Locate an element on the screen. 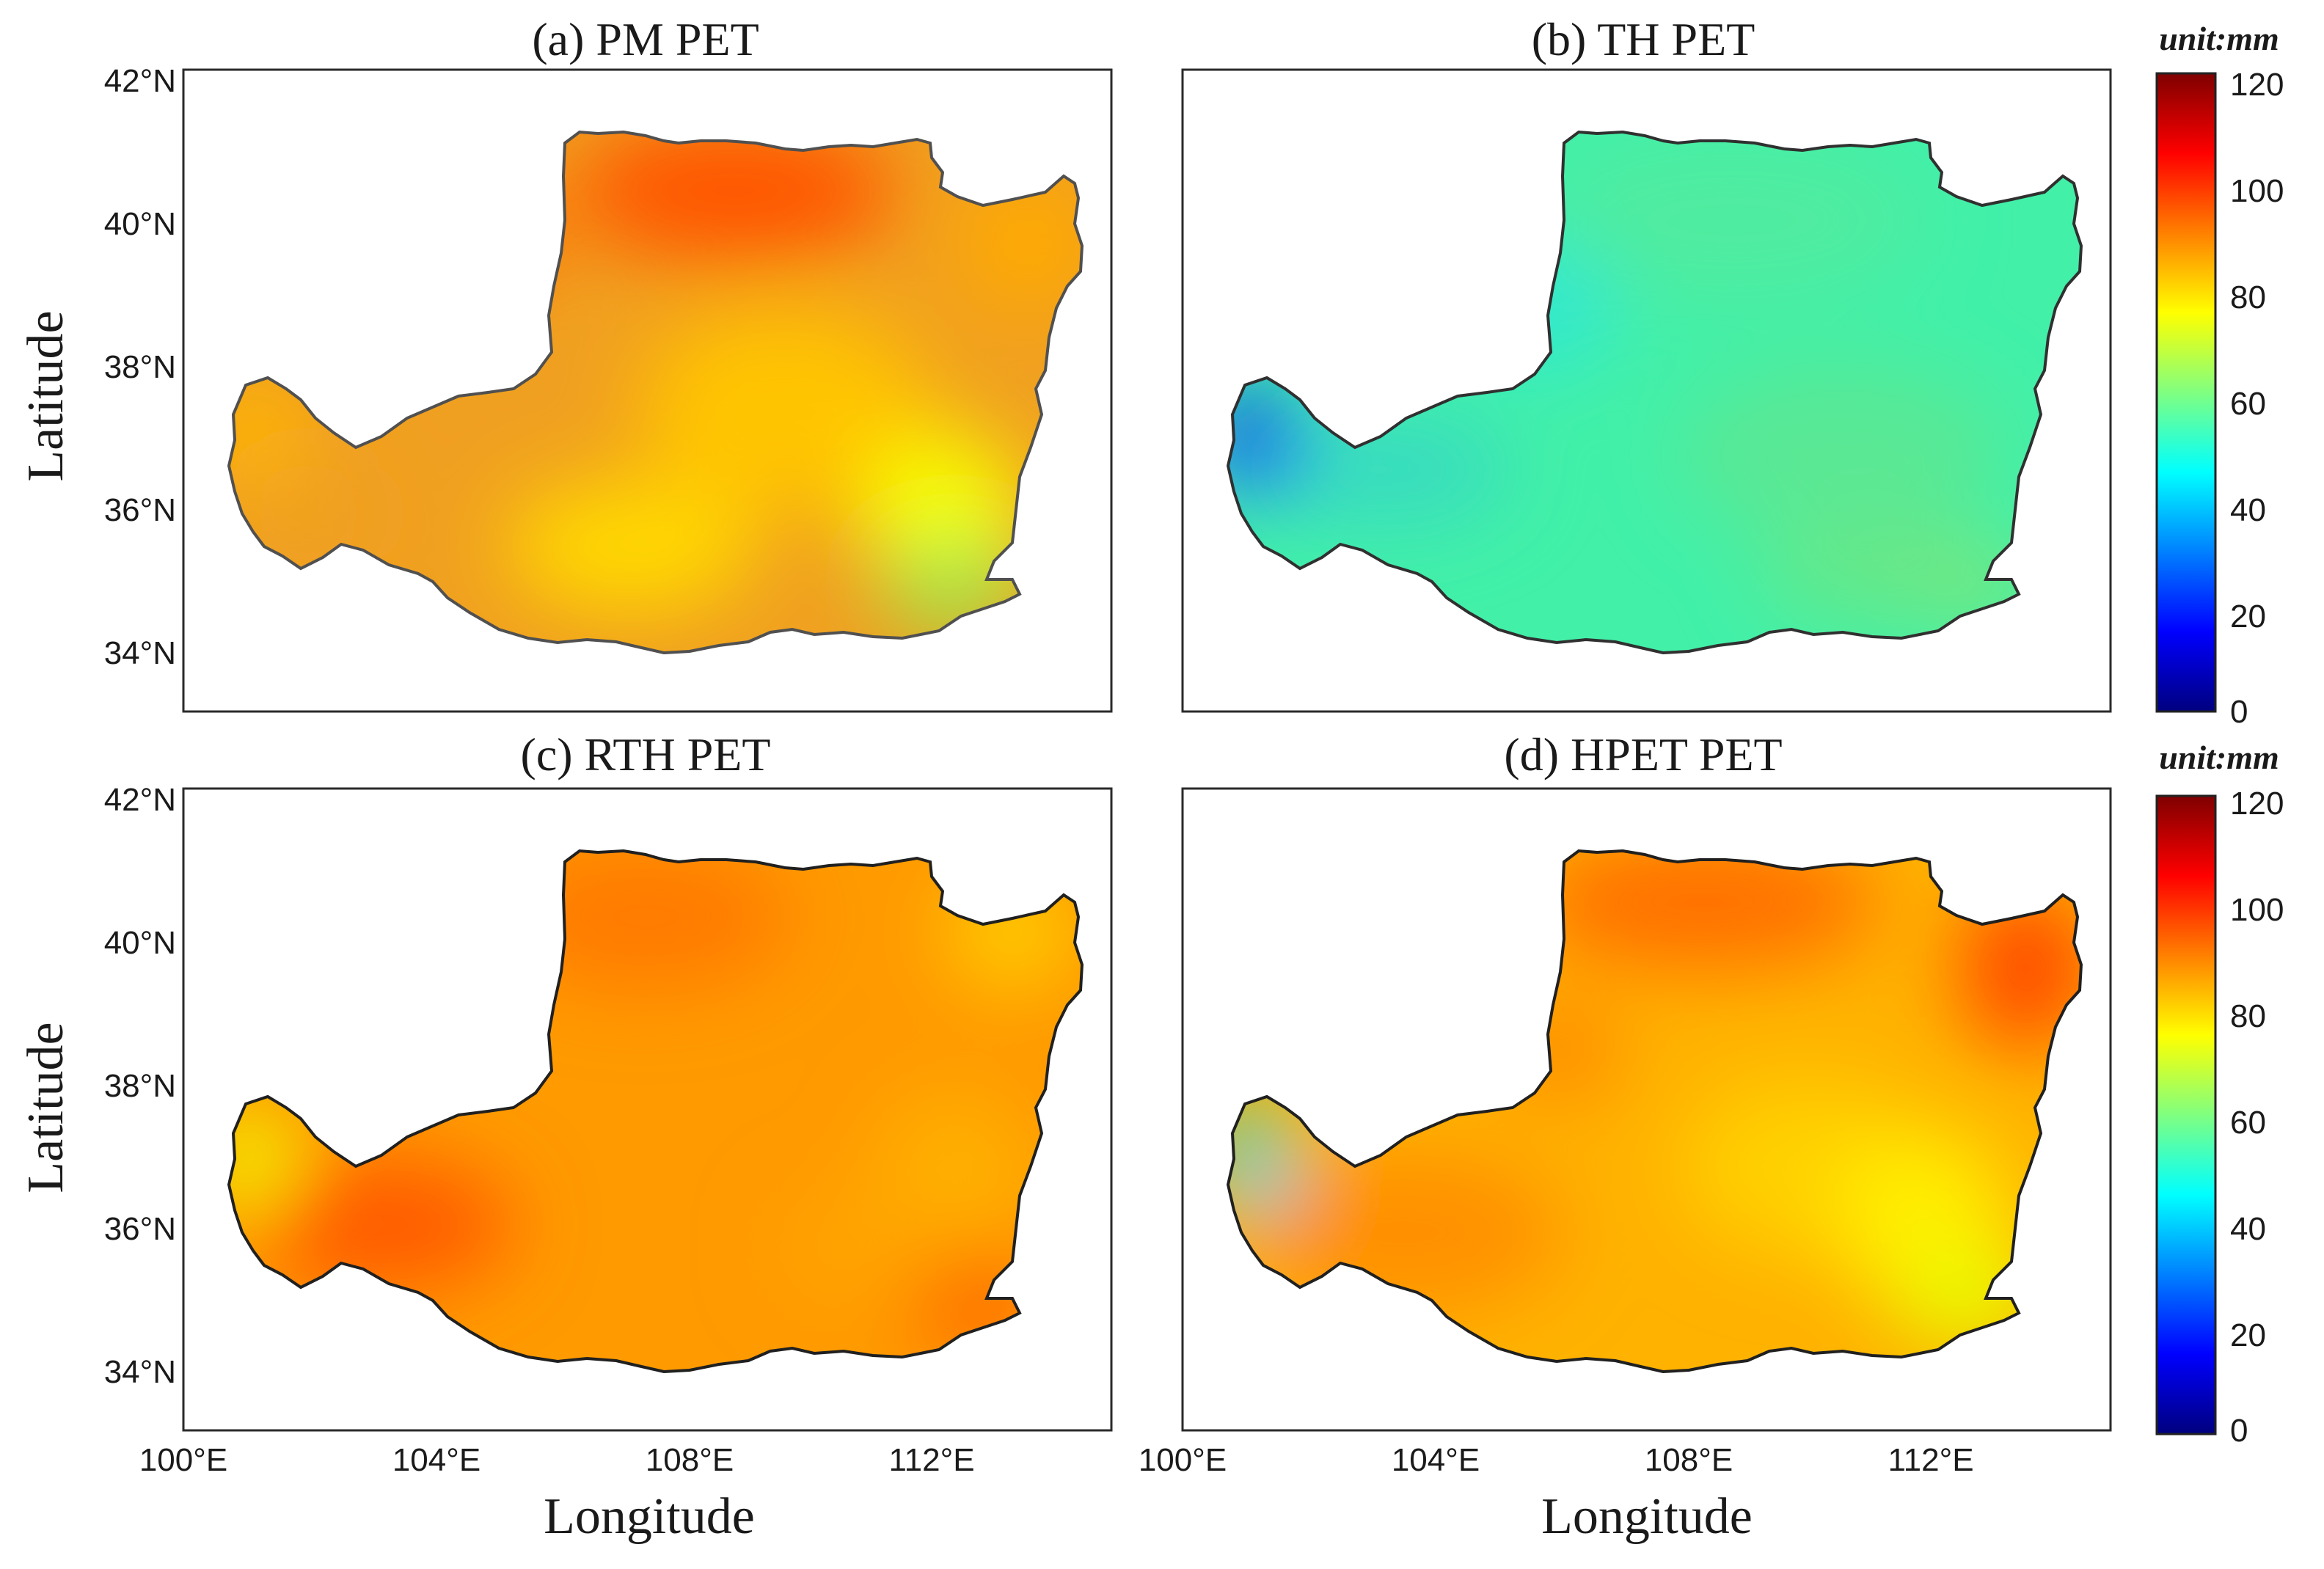  lon-ticks-right: 100°E 104°E 108°E 112°E is located at coordinates (1556, 1460).